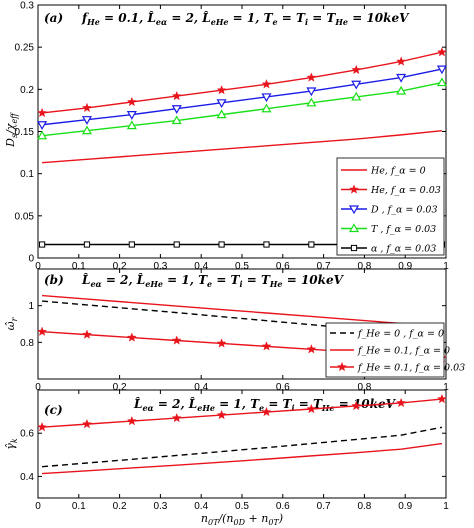 The image size is (474, 528). Describe the element at coordinates (404, 210) in the screenshot. I see `panel-a-legend-label: D , f_α = 0.03` at that location.